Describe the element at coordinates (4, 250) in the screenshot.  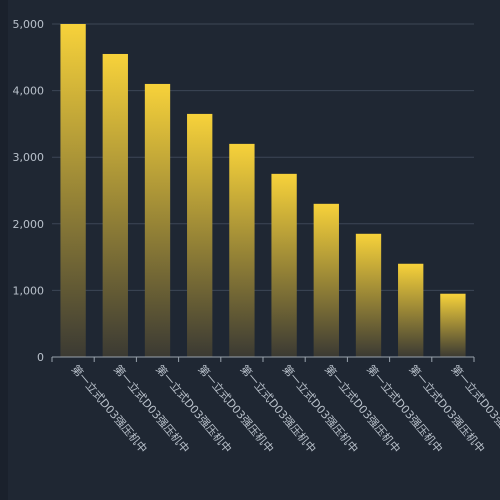
I see `left-panel-edge` at that location.